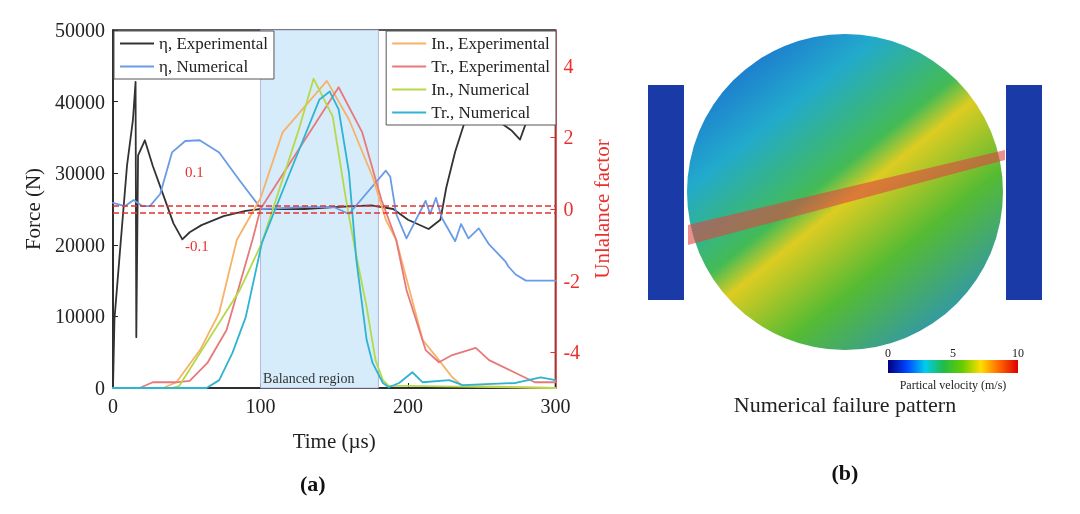  Describe the element at coordinates (80, 244) in the screenshot. I see `y-tick-label: 20000` at that location.